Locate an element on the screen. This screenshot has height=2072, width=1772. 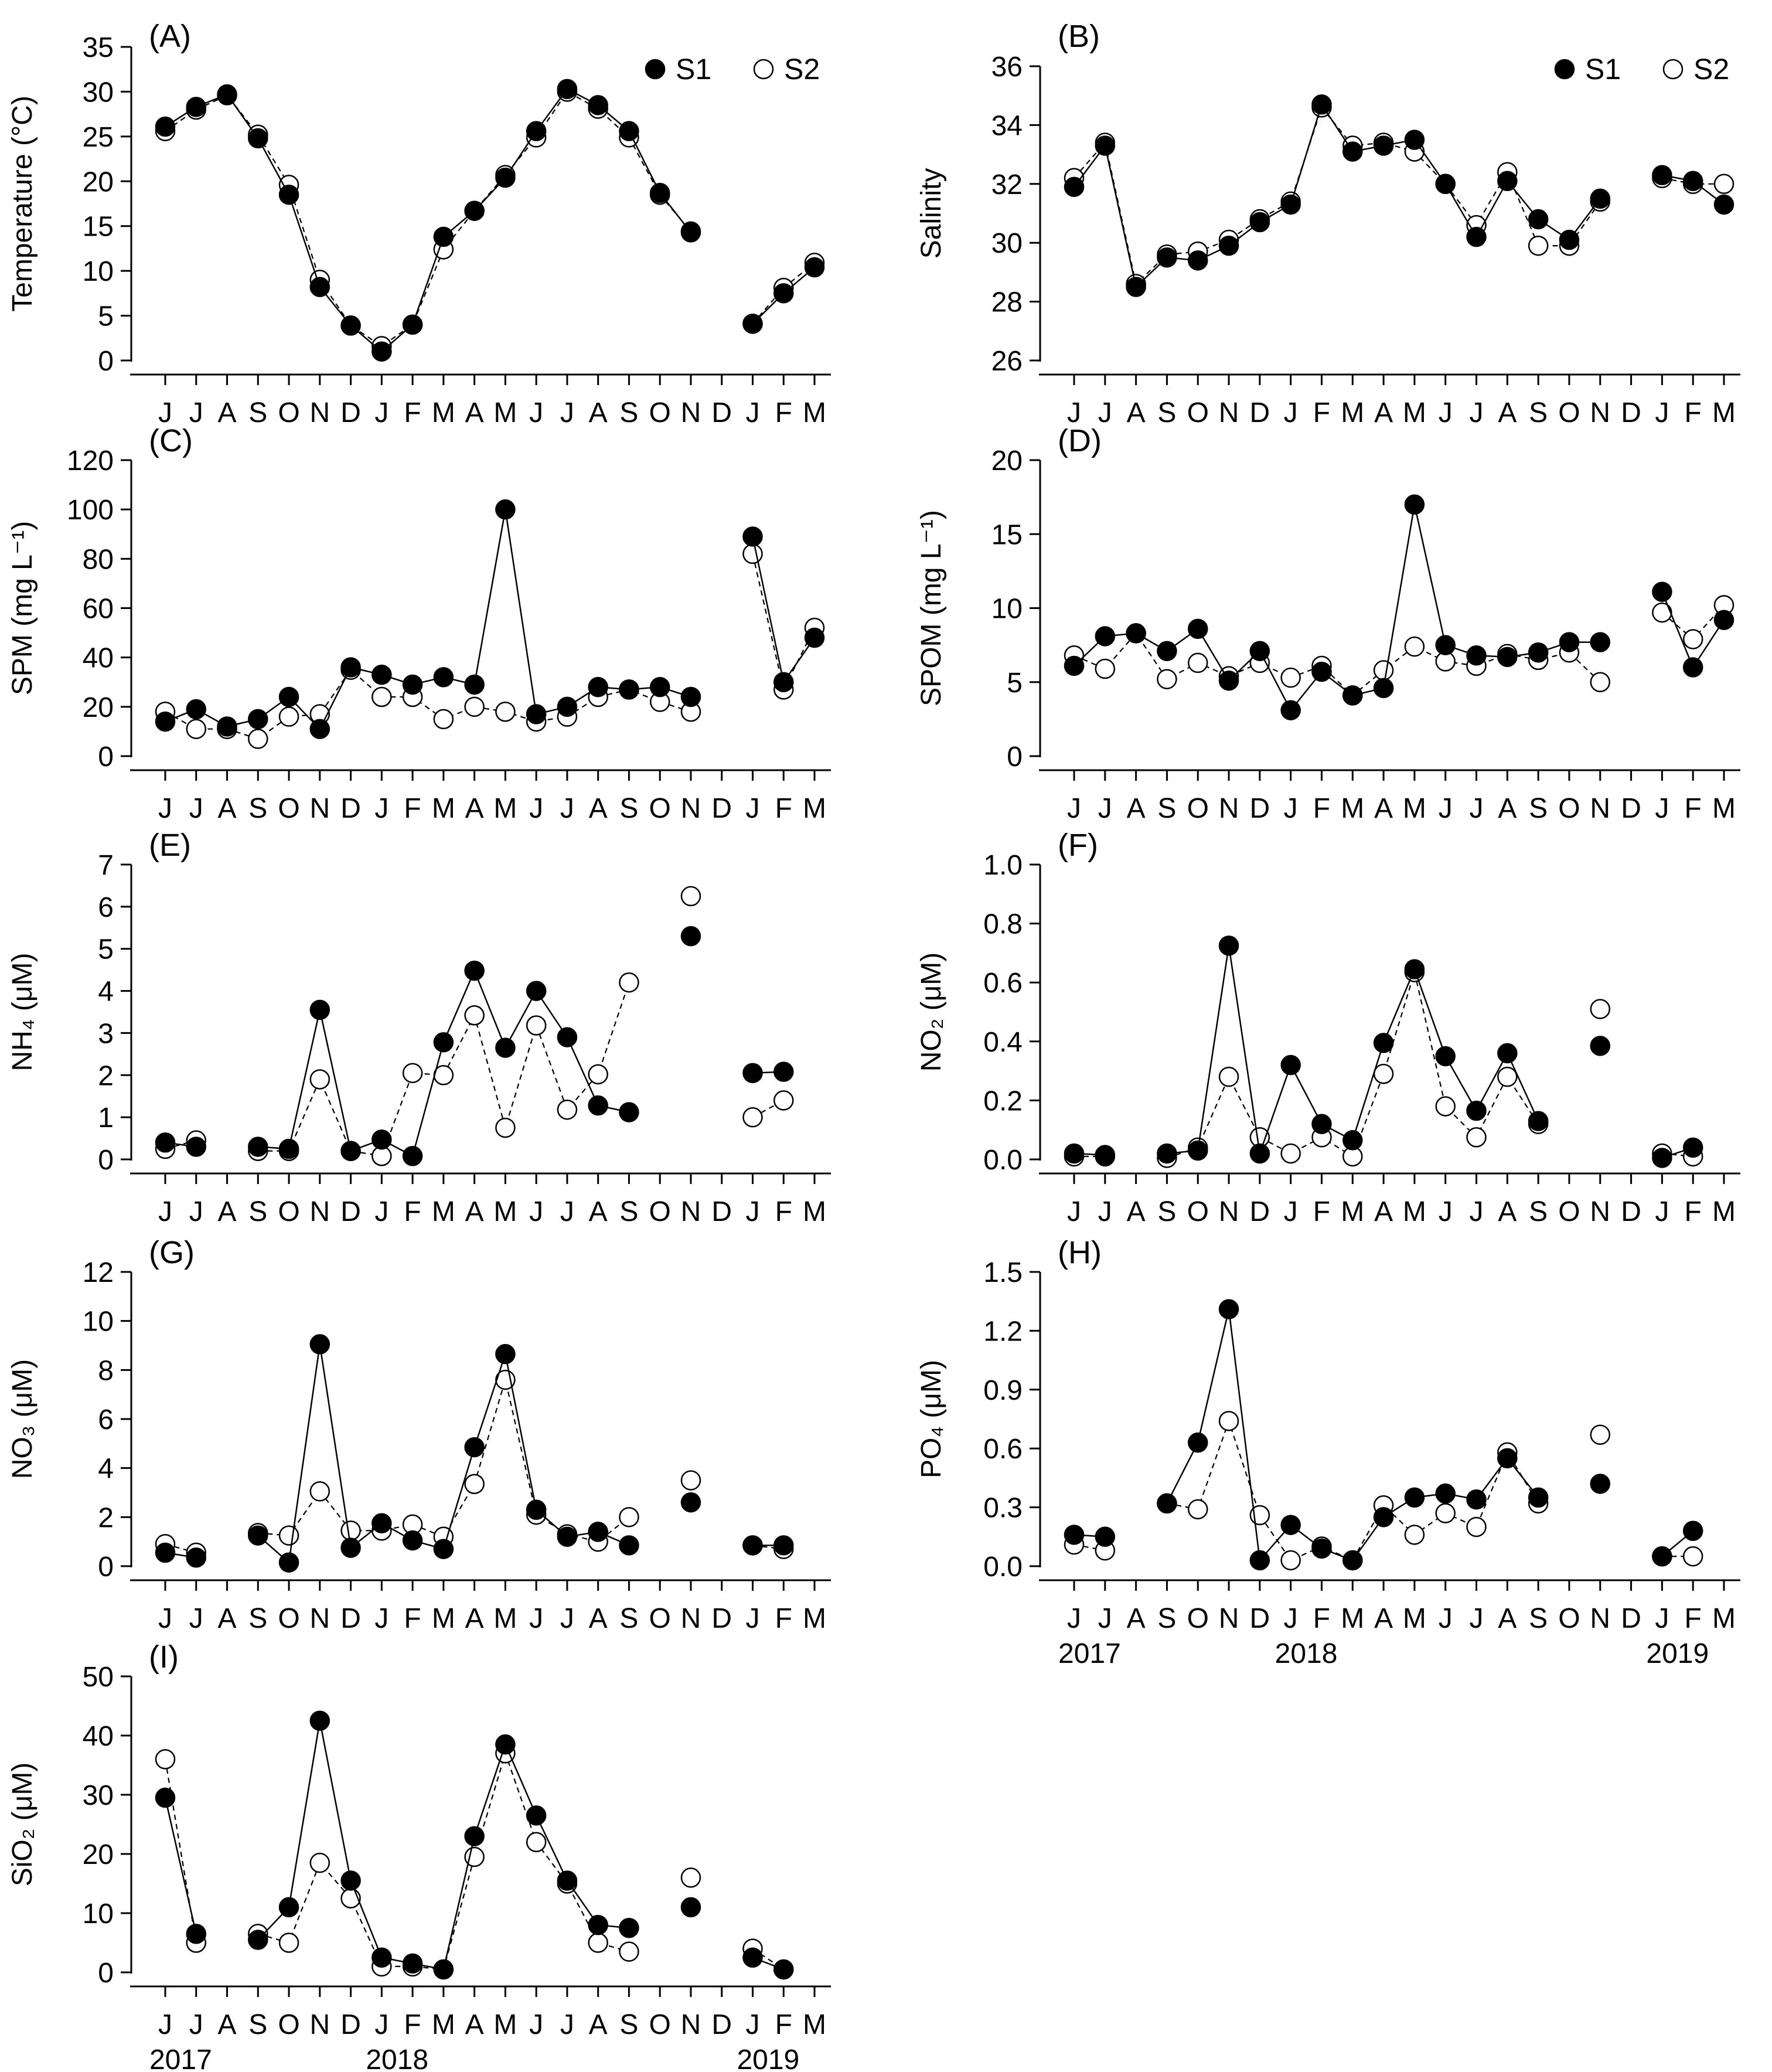
y-axis-label: NO₃ (μM) is located at coordinates (22, 1419).